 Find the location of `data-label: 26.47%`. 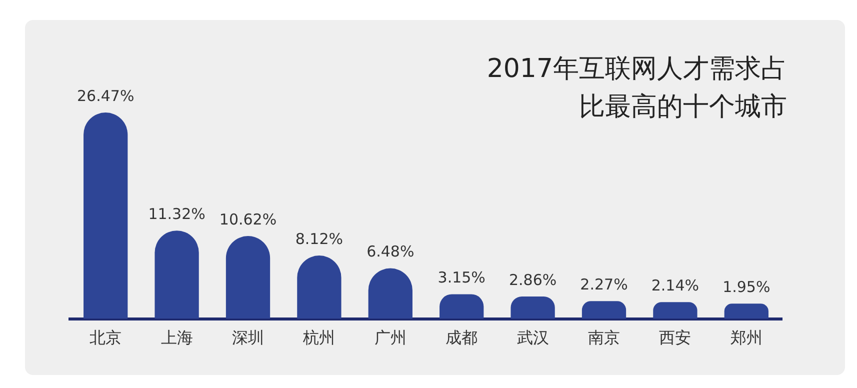

data-label: 26.47% is located at coordinates (105, 95).